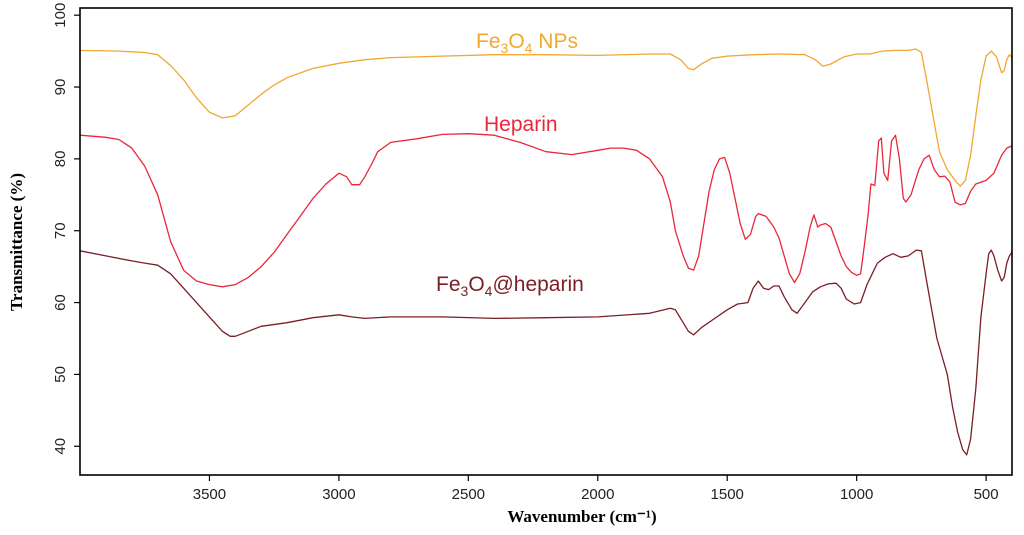 Image resolution: width=1024 pixels, height=535 pixels. What do you see at coordinates (60, 159) in the screenshot?
I see `y-tick-label: 80` at bounding box center [60, 159].